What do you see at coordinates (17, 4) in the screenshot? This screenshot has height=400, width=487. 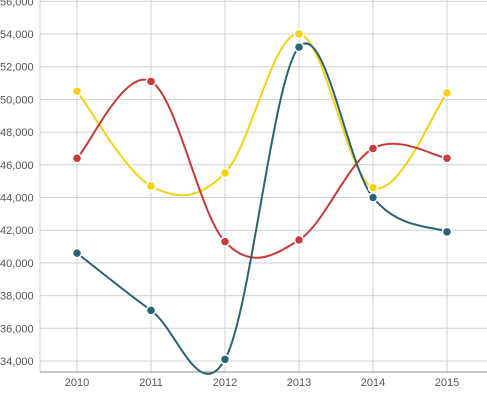 I see `y-tick-label: 56,000` at bounding box center [17, 4].